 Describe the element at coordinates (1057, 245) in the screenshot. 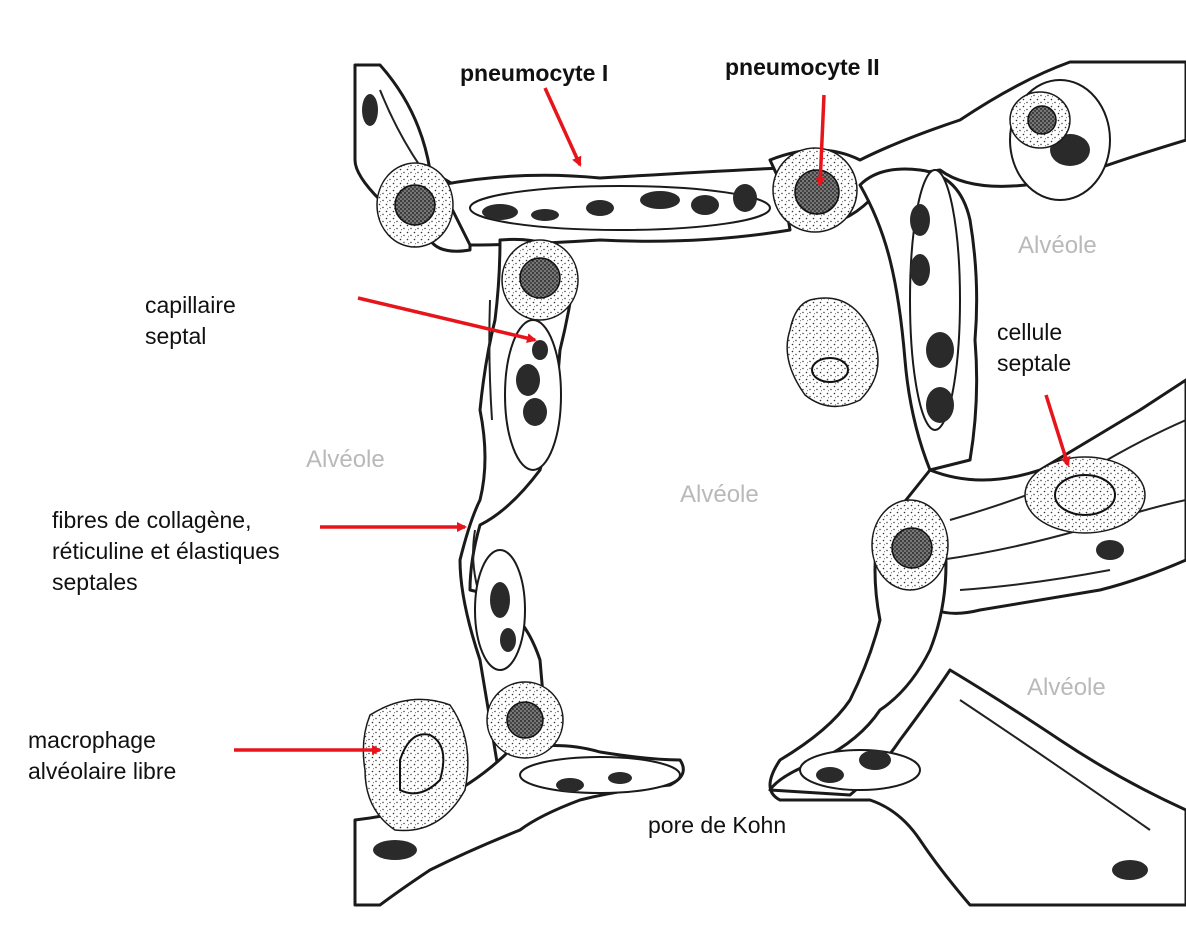

I see `label-alveole-right-top: Alvéole` at that location.